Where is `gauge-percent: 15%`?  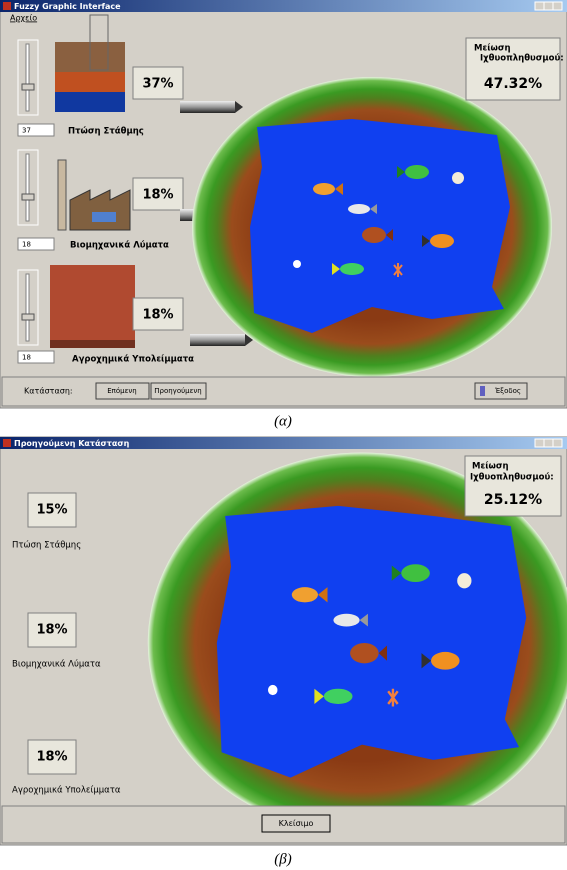
gauge-percent: 15% is located at coordinates (51, 510).